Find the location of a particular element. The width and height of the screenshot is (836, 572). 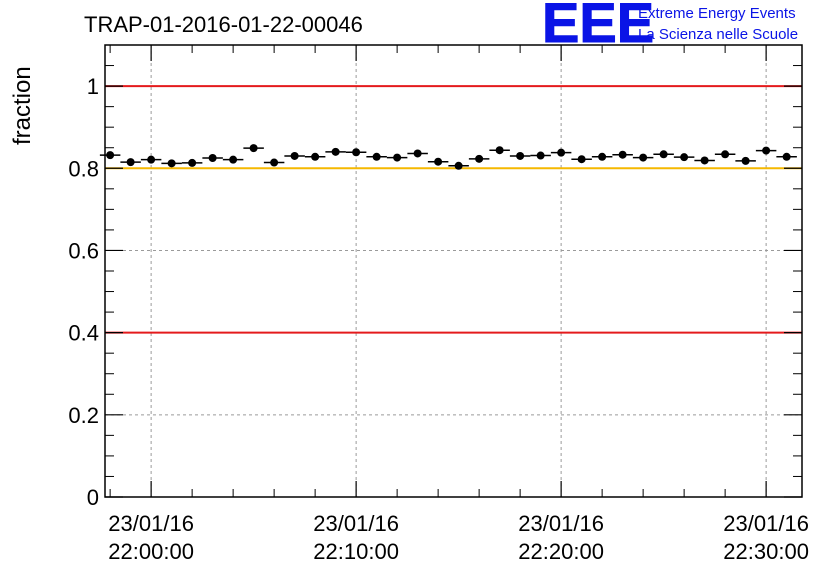

x-tick-time: 22:30:00 is located at coordinates (766, 551).